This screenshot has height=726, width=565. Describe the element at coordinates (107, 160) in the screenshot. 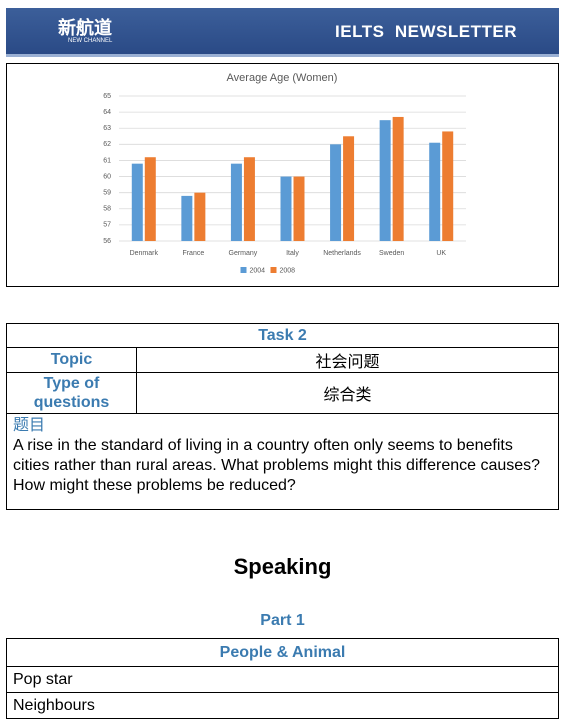

I see `y-tick-label: 61` at that location.